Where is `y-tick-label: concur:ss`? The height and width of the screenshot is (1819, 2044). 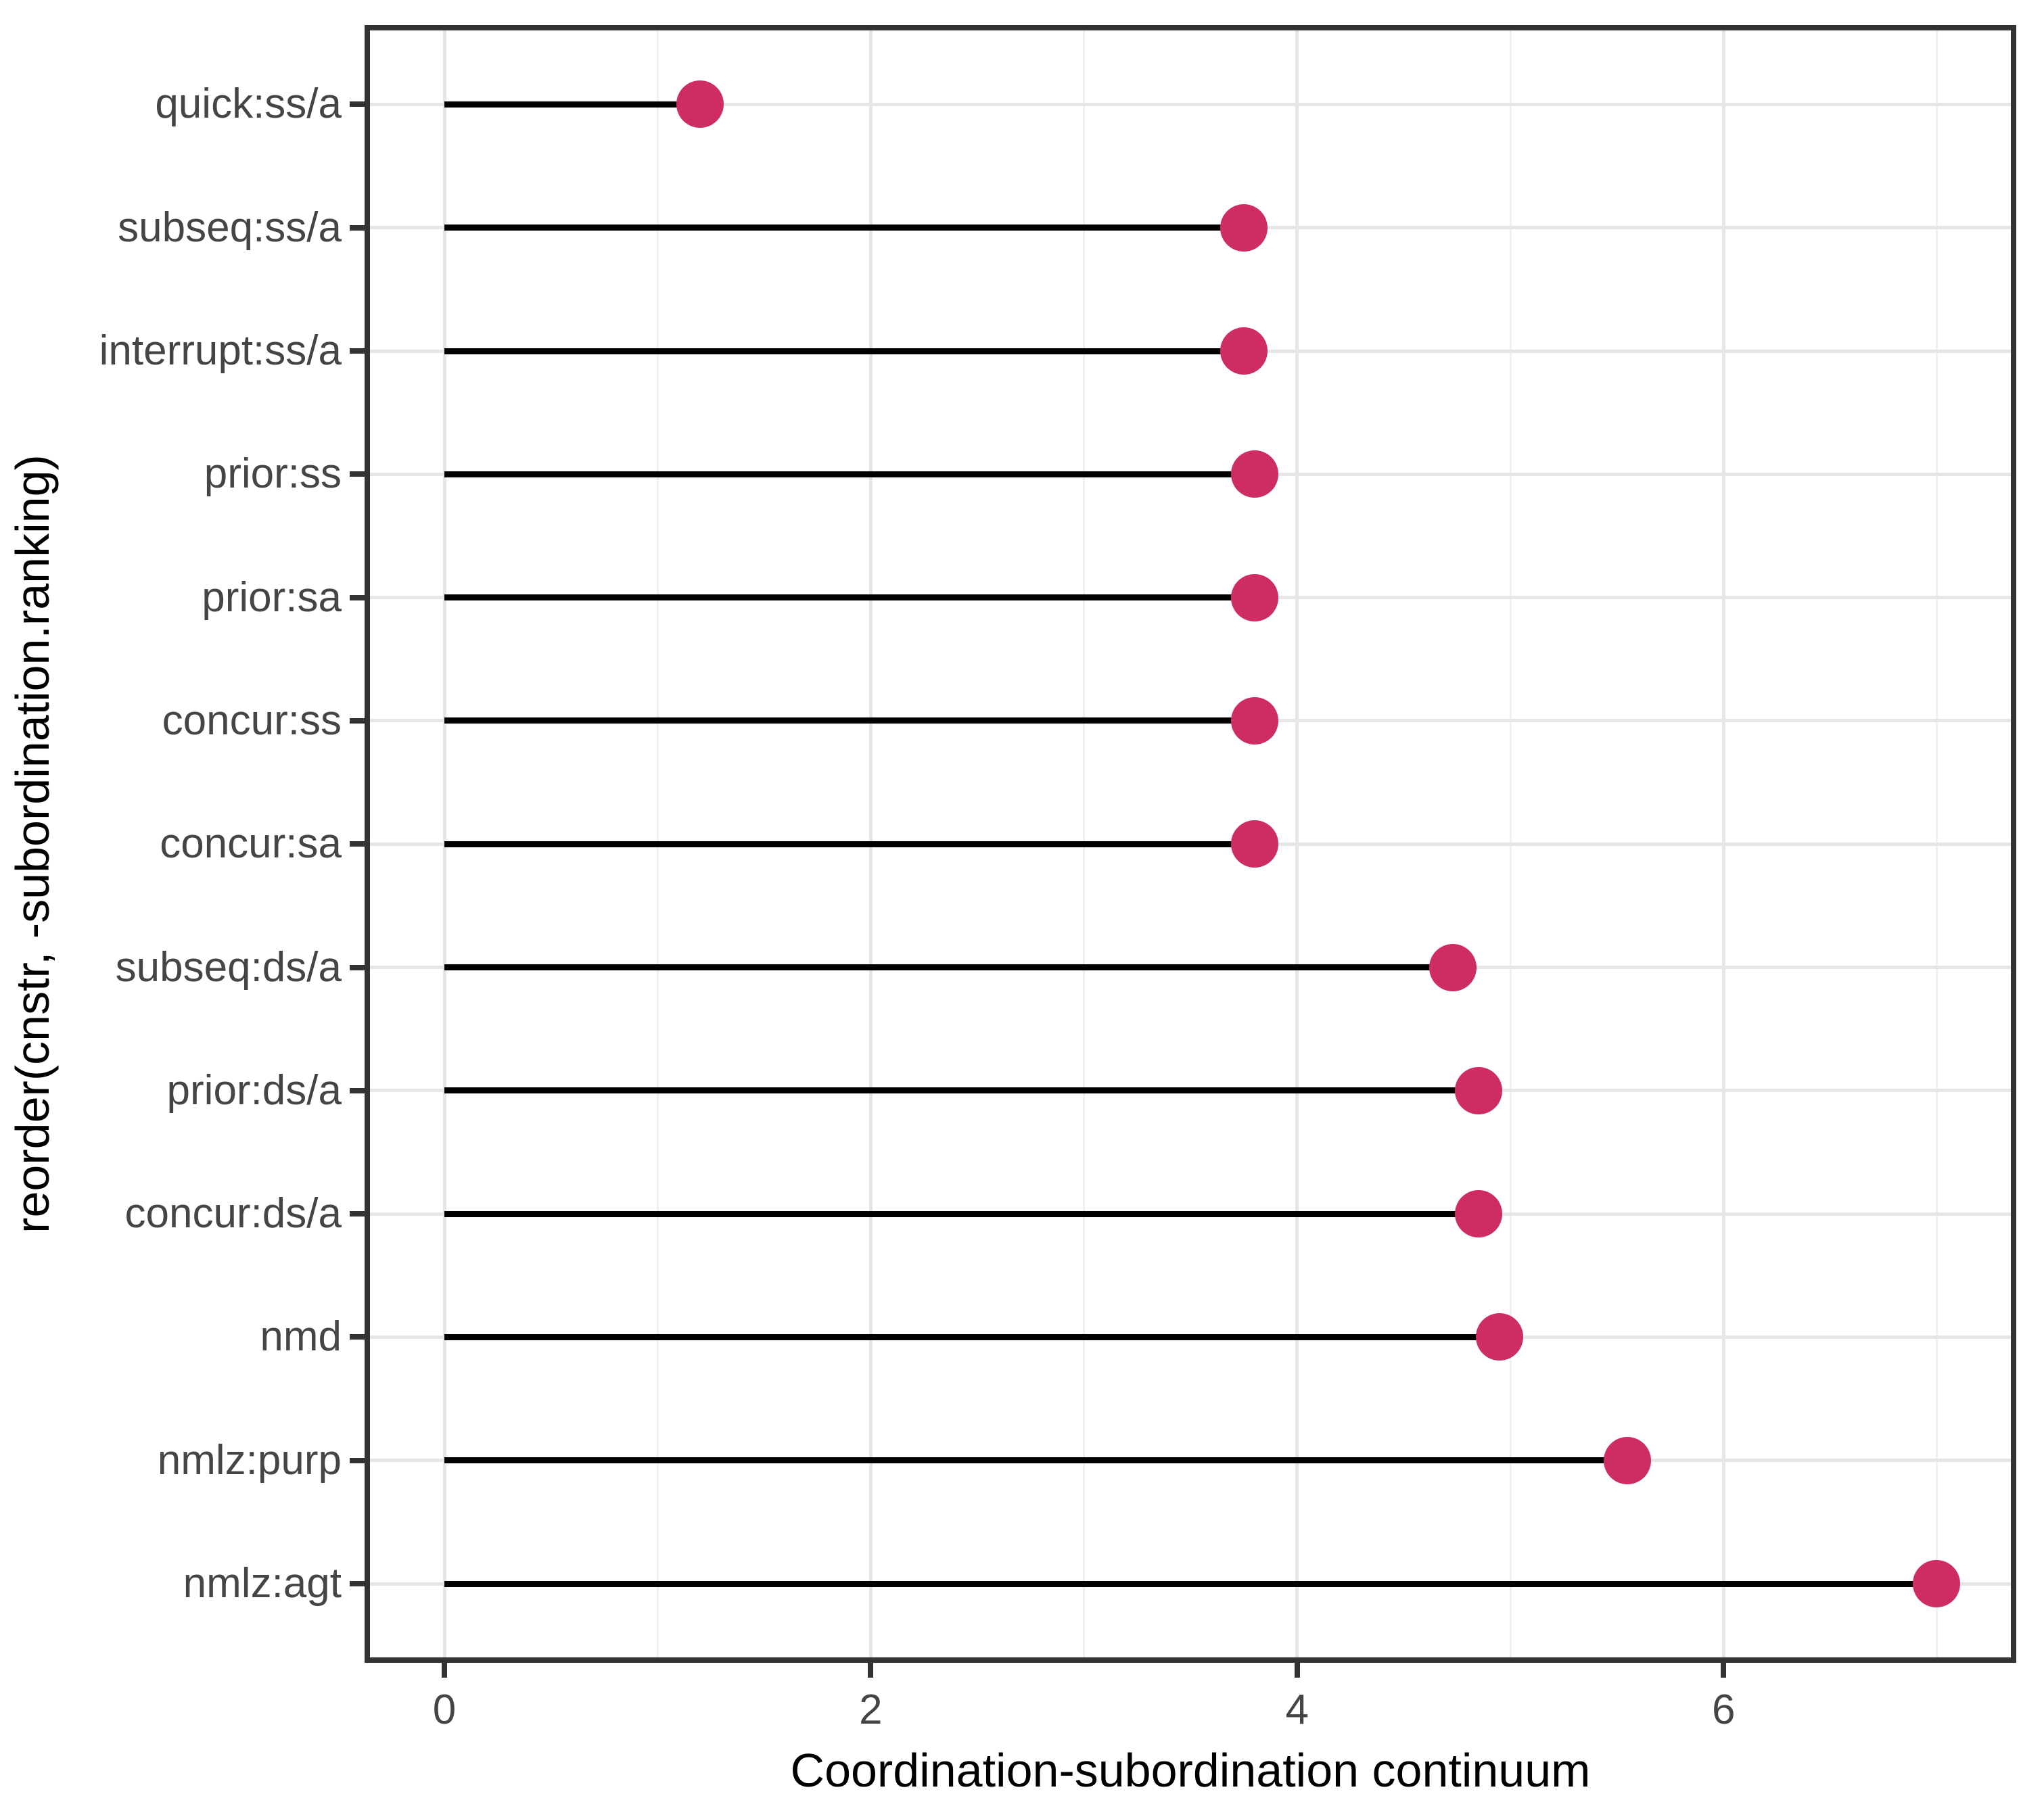 y-tick-label: concur:ss is located at coordinates (252, 720).